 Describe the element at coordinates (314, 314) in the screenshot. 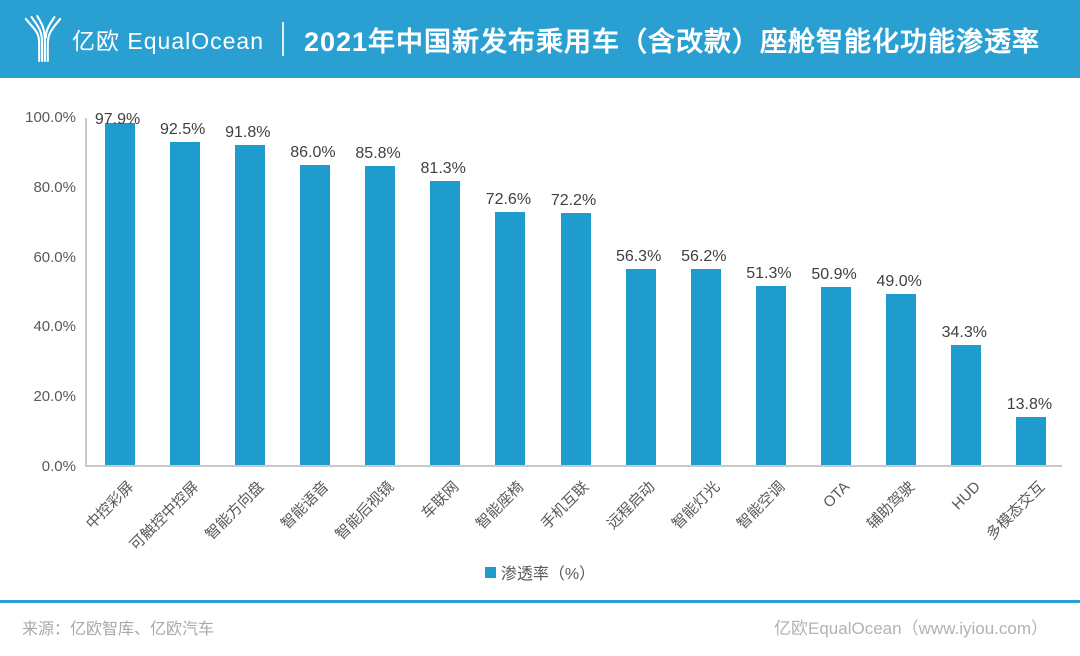

I see `bar-智能语音` at that location.